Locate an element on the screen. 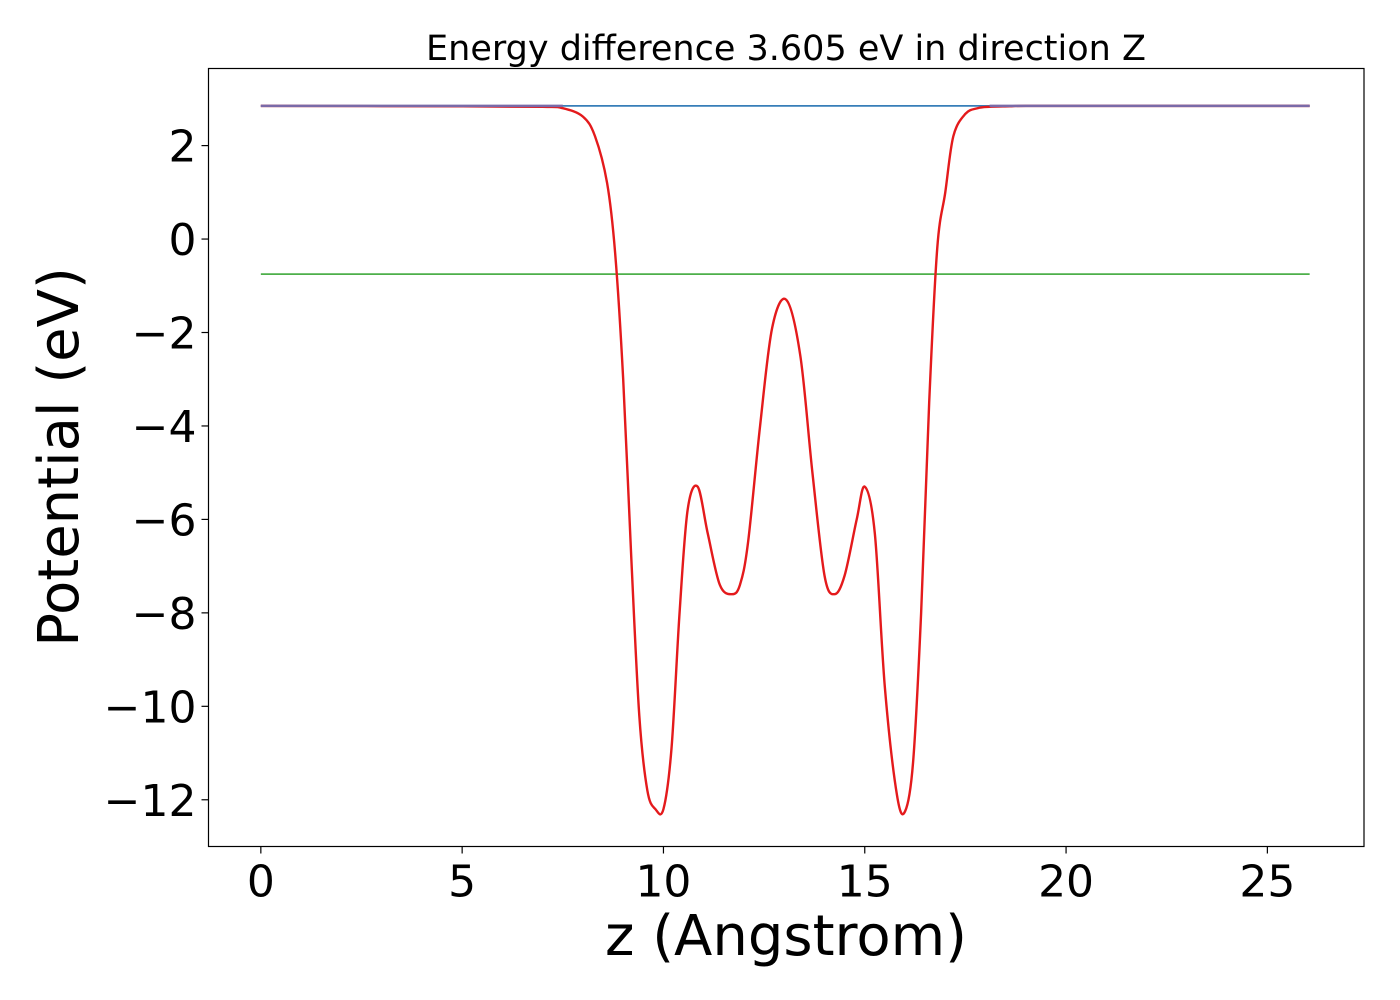 The image size is (1400, 1000). y-tick-label: −8 is located at coordinates (164, 614).